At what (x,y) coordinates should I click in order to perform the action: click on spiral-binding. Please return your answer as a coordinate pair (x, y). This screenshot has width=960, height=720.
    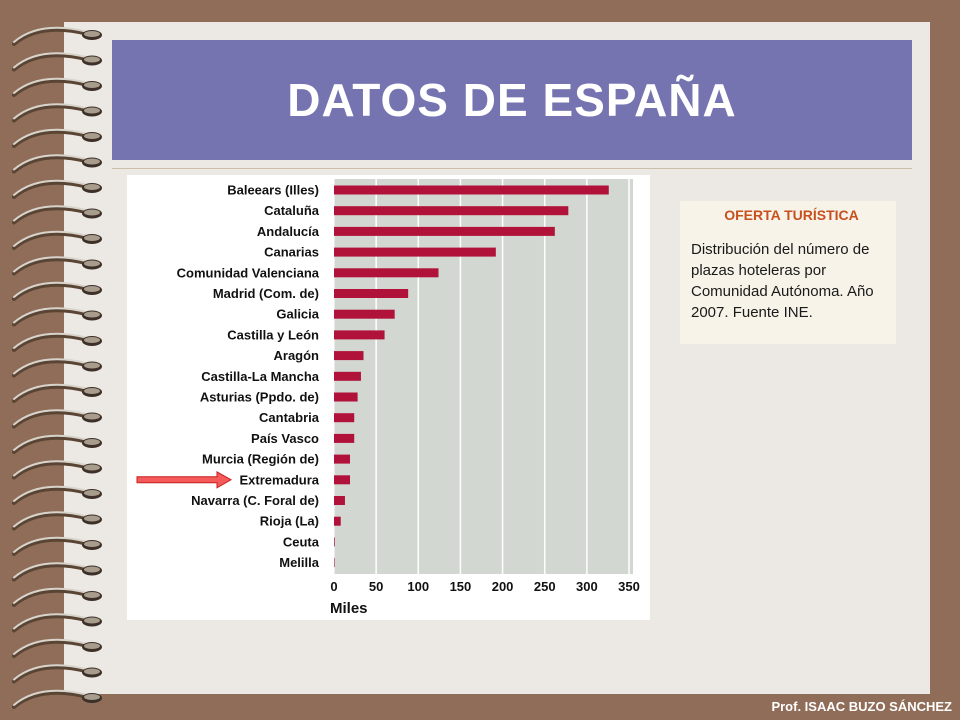
    Looking at the image, I should click on (57, 367).